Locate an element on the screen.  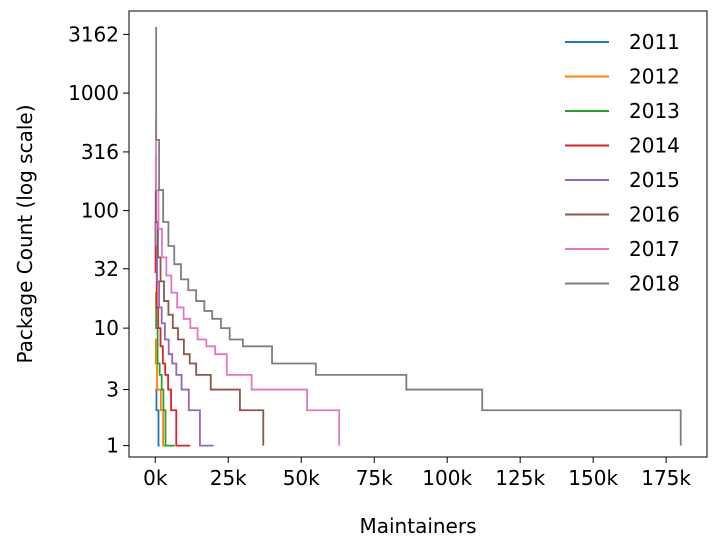
y-tick-label: 1 is located at coordinates (112, 446).